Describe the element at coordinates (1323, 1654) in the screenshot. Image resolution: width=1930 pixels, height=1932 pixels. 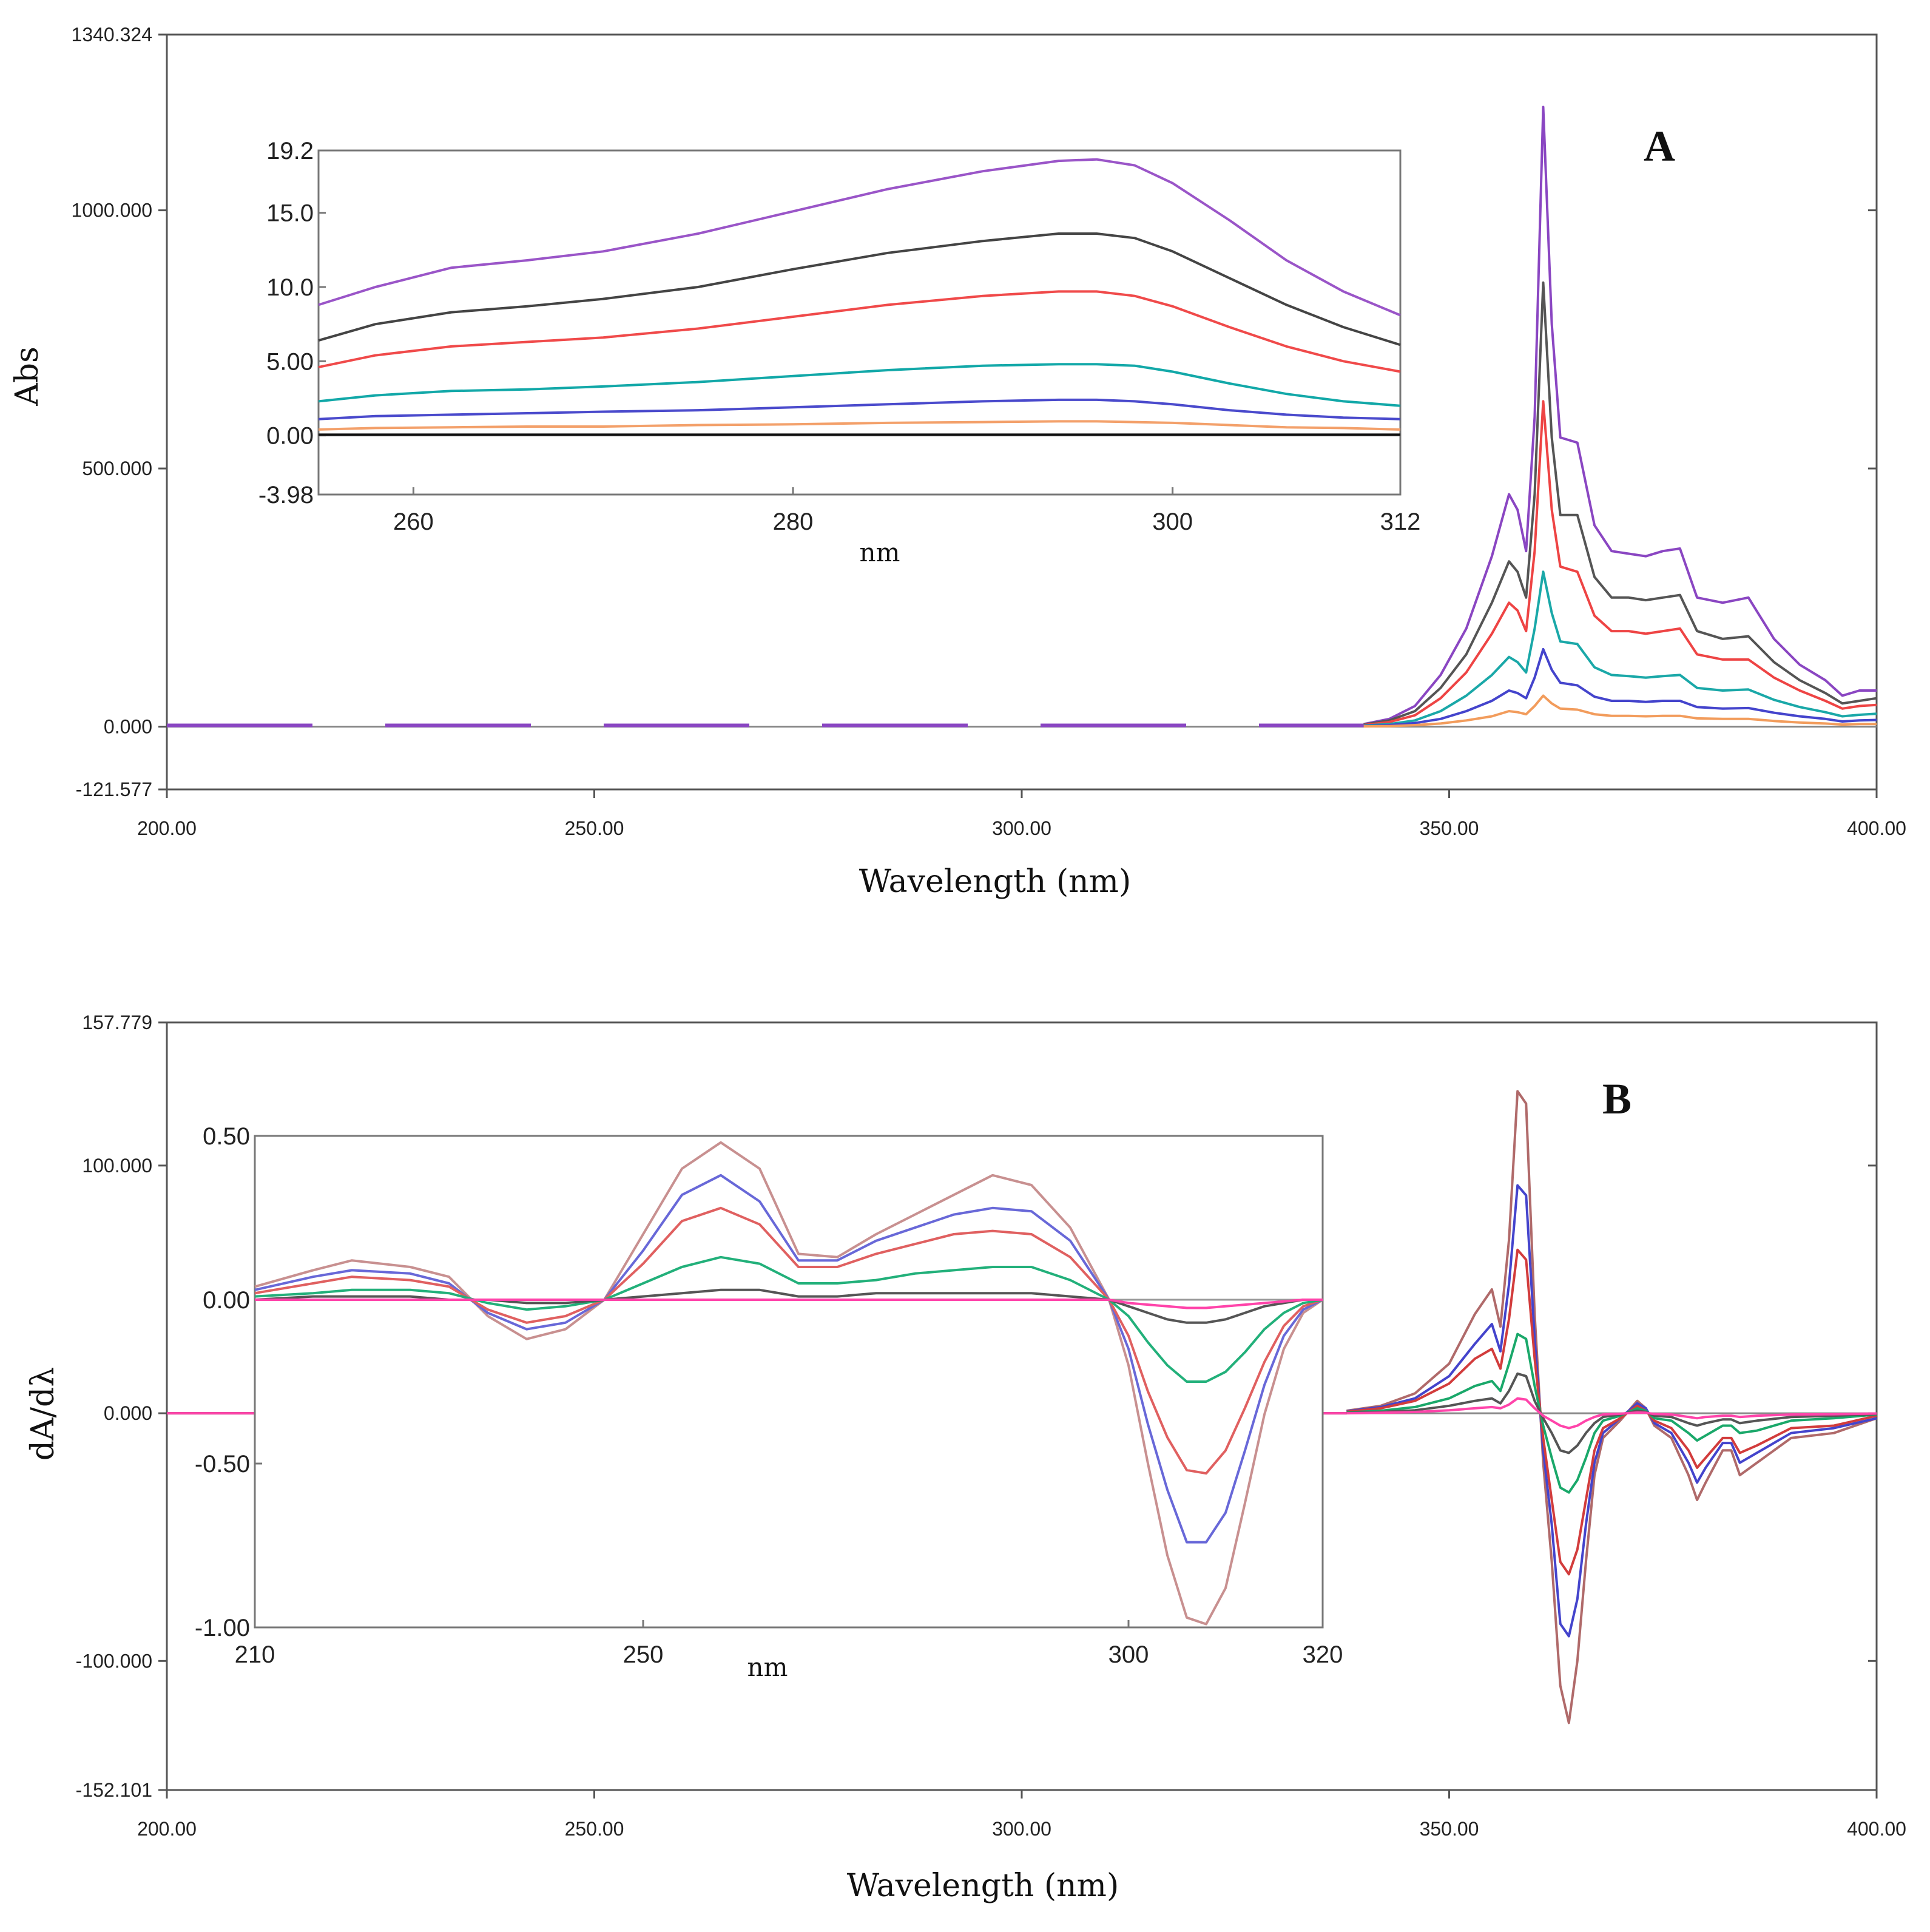
I see `inset-x-tick-label: 320` at that location.